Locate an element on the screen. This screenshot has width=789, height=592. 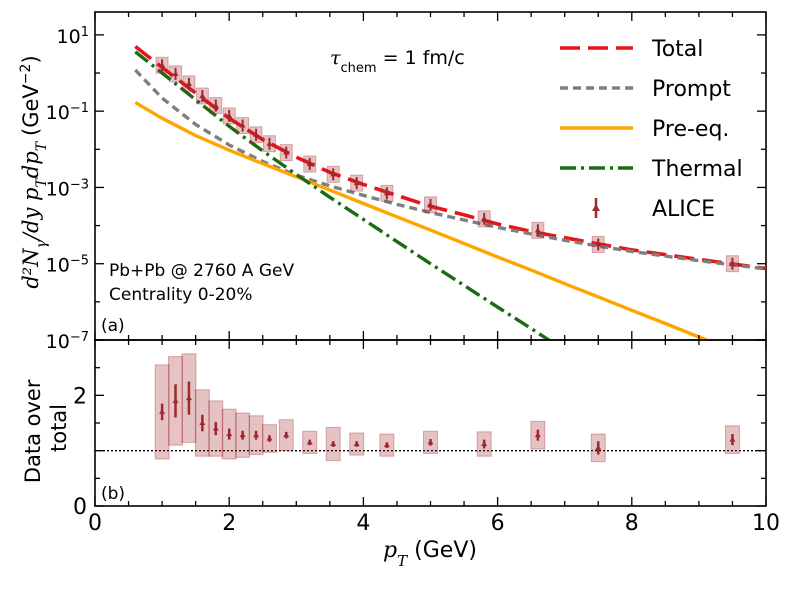
y-label-exp: −2 is located at coordinates (26, 74).